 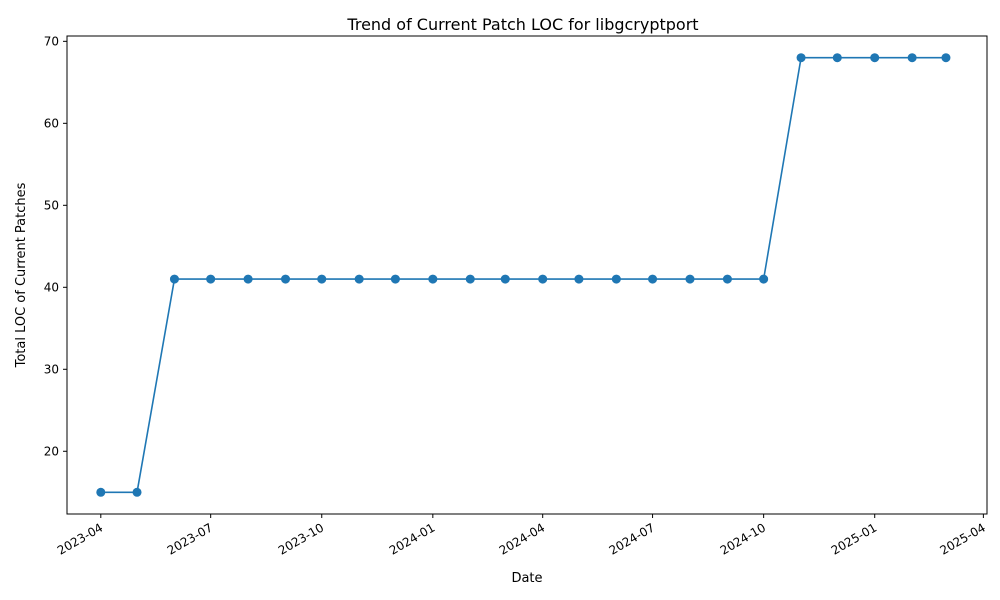 What do you see at coordinates (190, 538) in the screenshot?
I see `x-tick-label: 2023-07` at bounding box center [190, 538].